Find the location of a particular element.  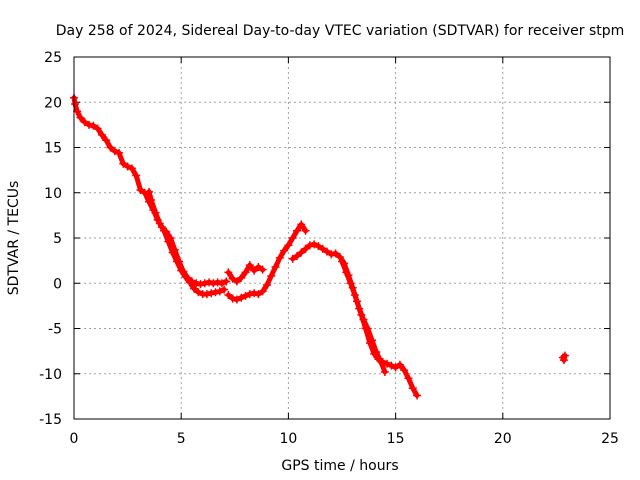

x-tick-label: 10 is located at coordinates (288, 439).